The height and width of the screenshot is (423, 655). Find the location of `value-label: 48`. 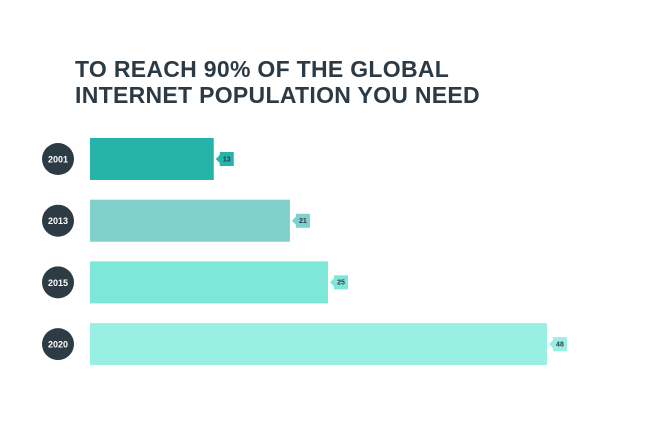

value-label: 48 is located at coordinates (560, 344).